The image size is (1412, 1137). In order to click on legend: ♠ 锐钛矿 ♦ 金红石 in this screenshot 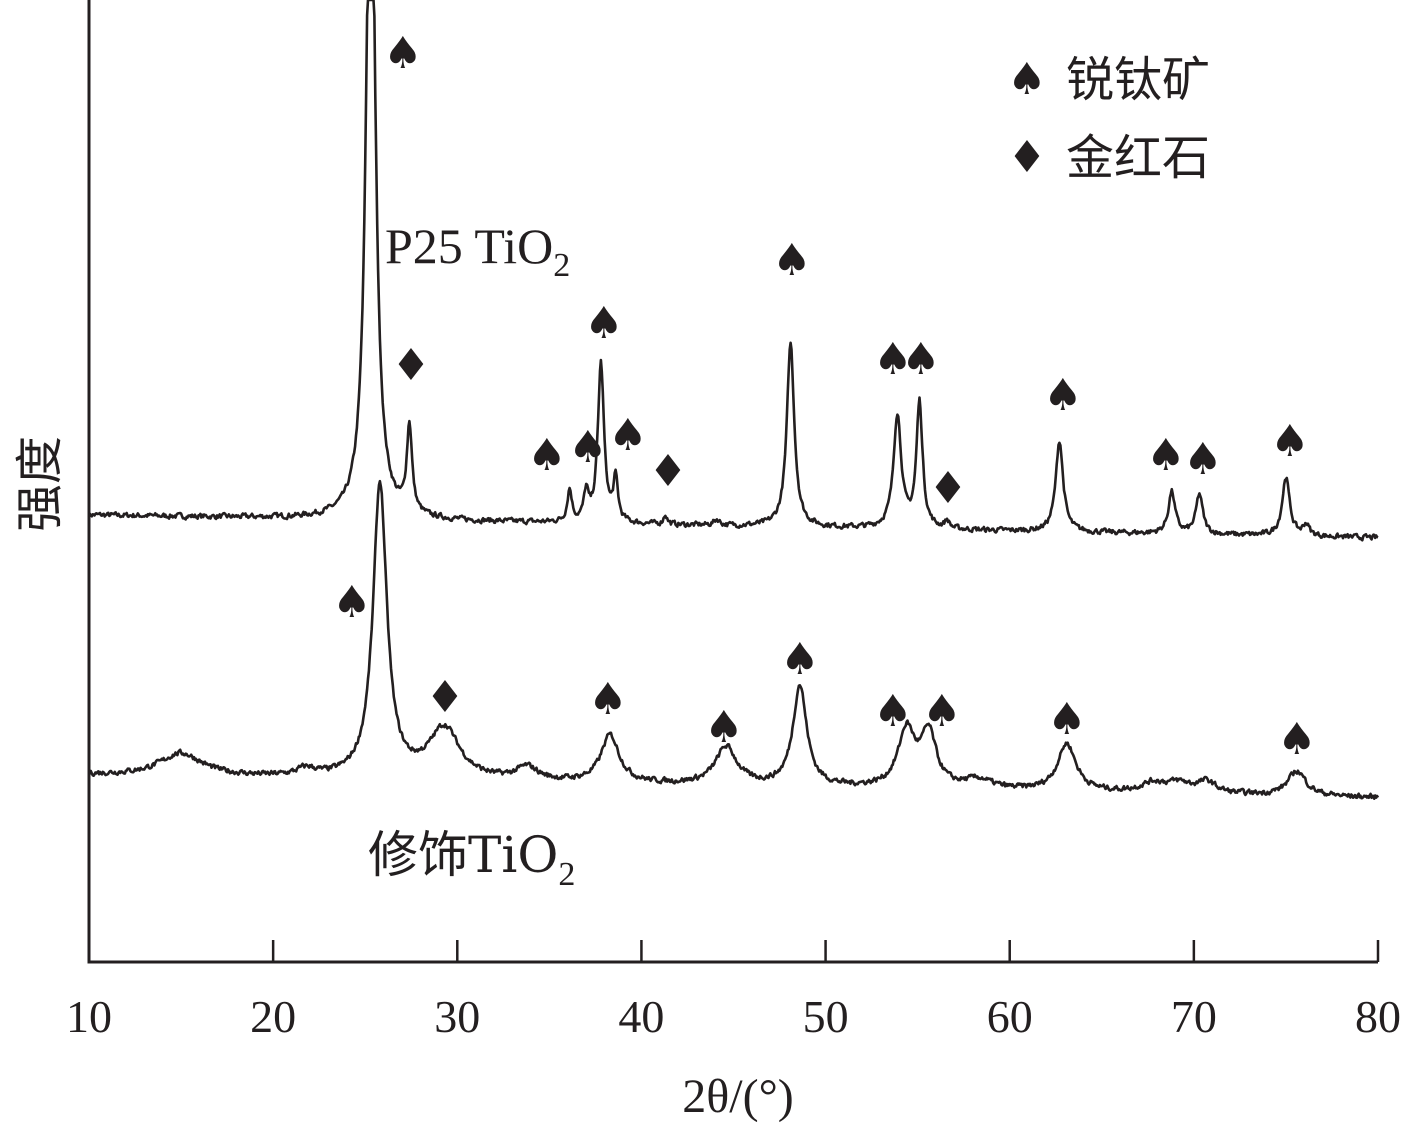, I will do `click(1108, 119)`.